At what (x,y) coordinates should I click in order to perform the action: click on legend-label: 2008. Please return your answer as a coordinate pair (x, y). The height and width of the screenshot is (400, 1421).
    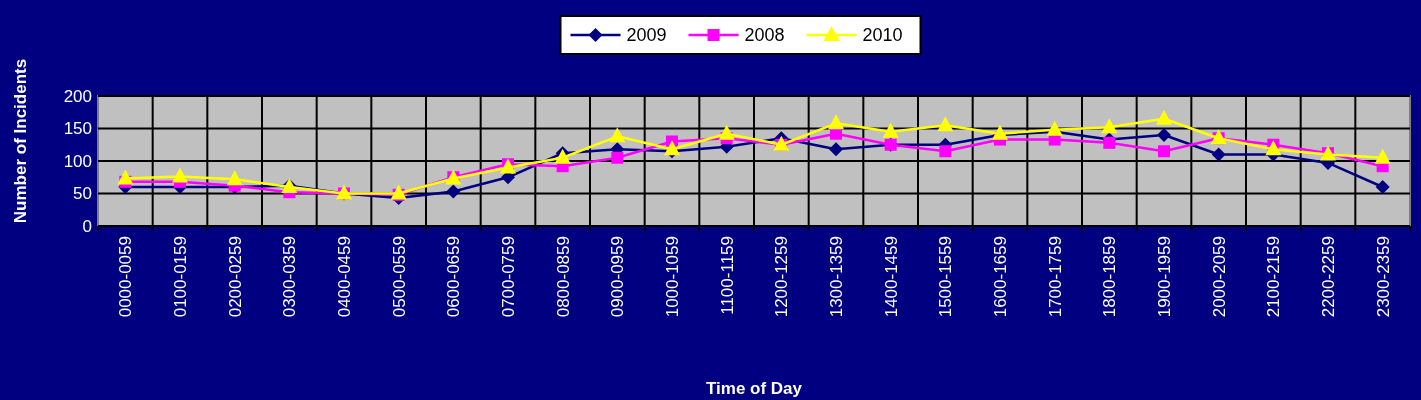
    Looking at the image, I should click on (764, 35).